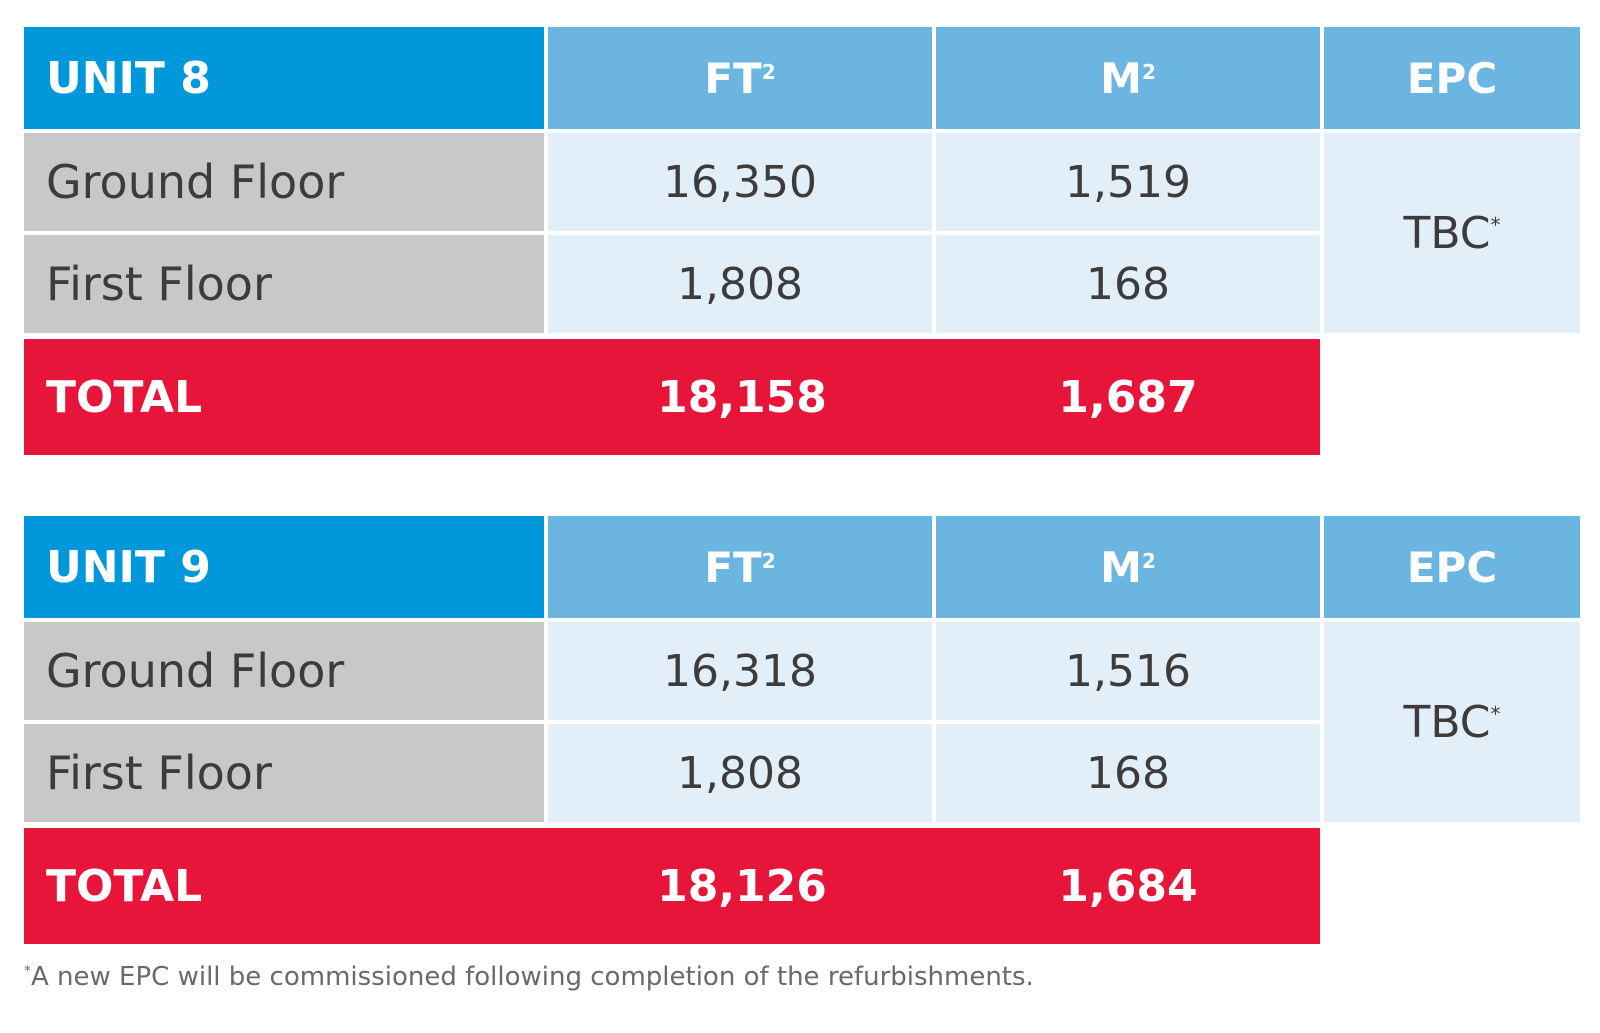  Describe the element at coordinates (1128, 284) in the screenshot. I see `unit-8-first-floor-m: 168` at that location.